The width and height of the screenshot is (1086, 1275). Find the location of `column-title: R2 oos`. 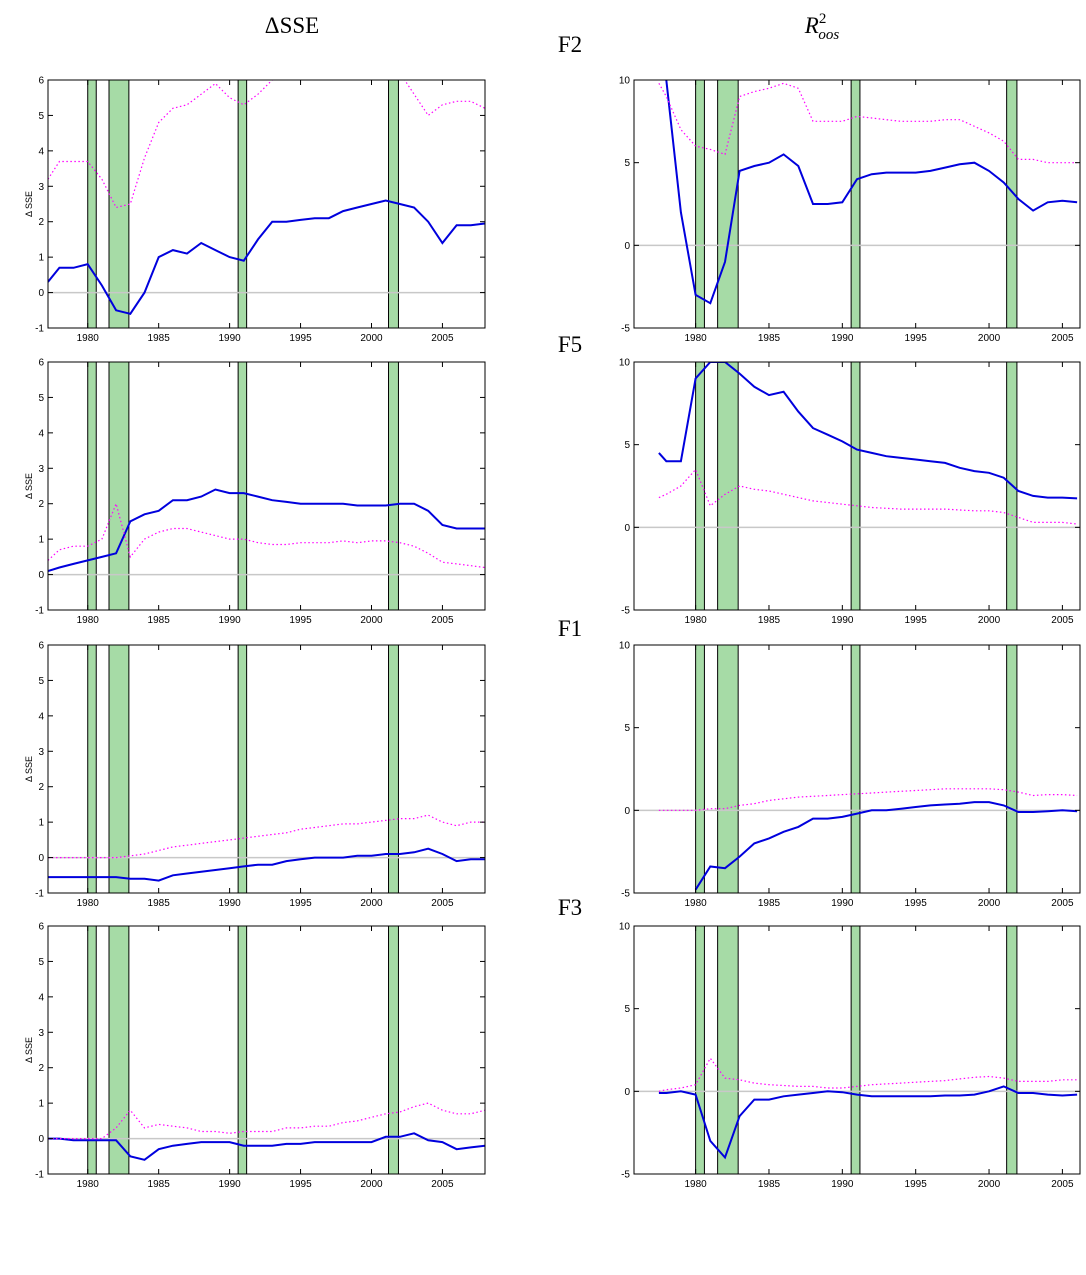

column-title: R2 oos is located at coordinates (822, 27).